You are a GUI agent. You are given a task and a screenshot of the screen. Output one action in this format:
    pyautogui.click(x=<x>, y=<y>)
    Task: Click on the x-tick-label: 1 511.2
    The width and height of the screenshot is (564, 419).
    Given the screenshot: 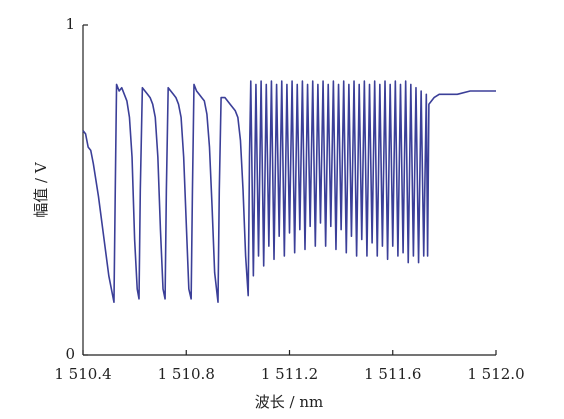 What is the action you would take?
    pyautogui.click(x=289, y=374)
    